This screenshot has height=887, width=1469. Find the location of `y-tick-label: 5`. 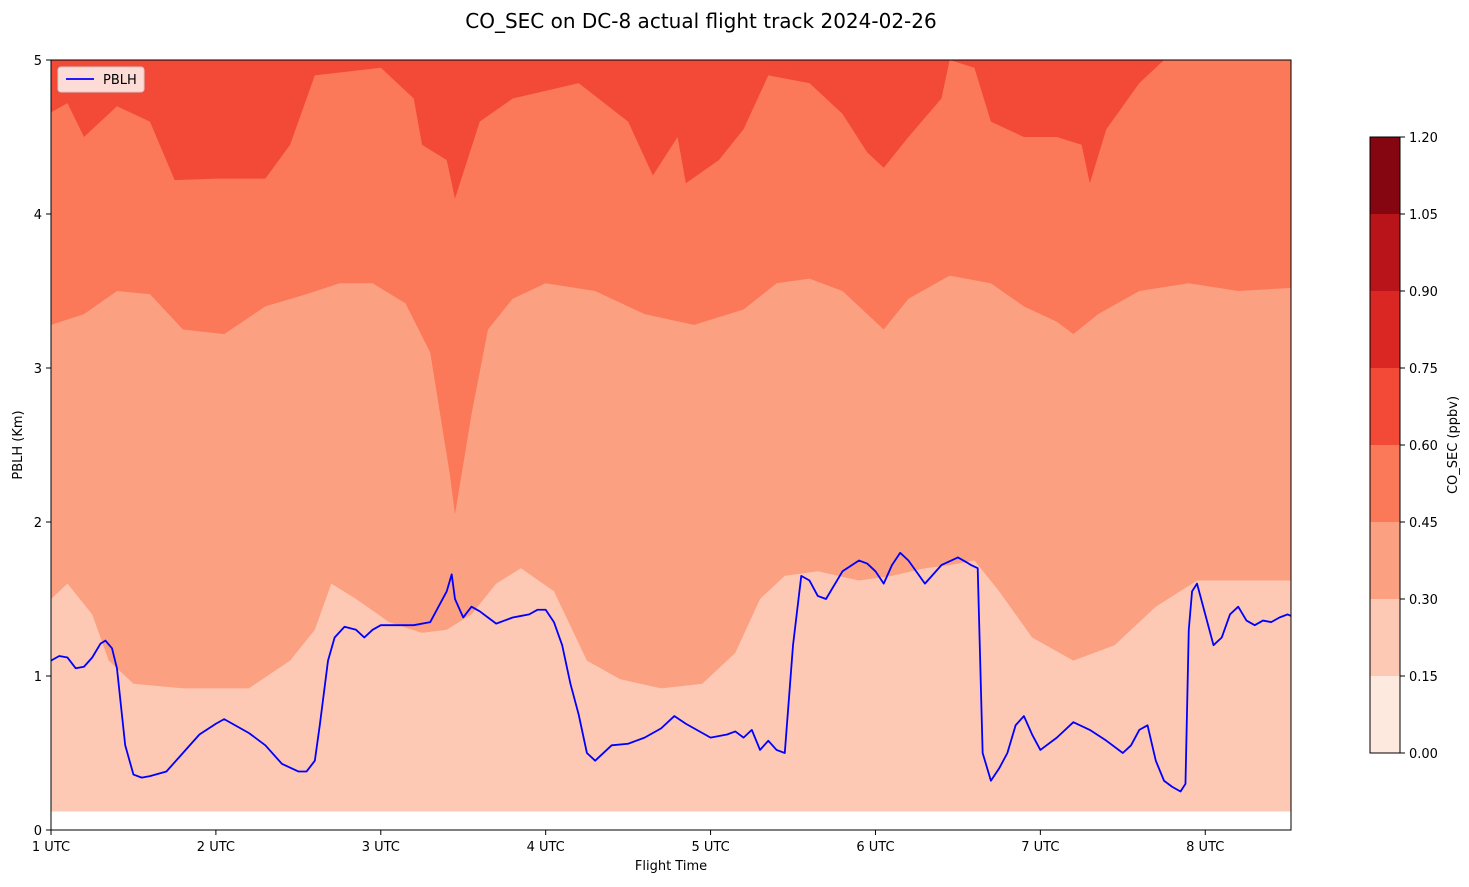

y-tick-label: 5 is located at coordinates (38, 61).